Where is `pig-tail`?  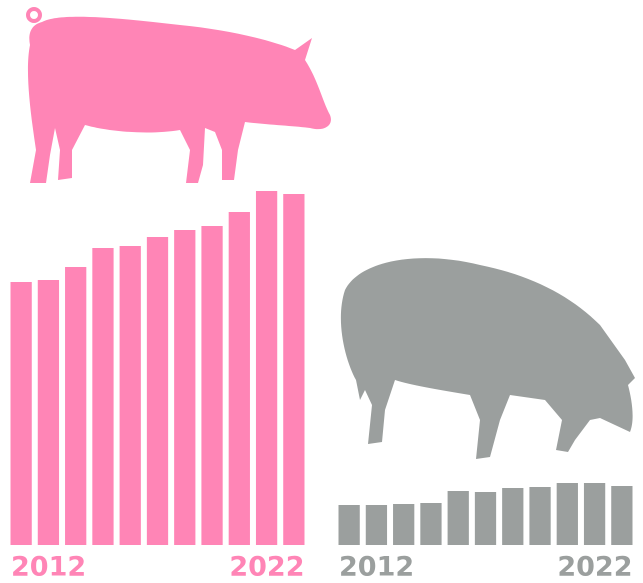
pig-tail is located at coordinates (34, 15).